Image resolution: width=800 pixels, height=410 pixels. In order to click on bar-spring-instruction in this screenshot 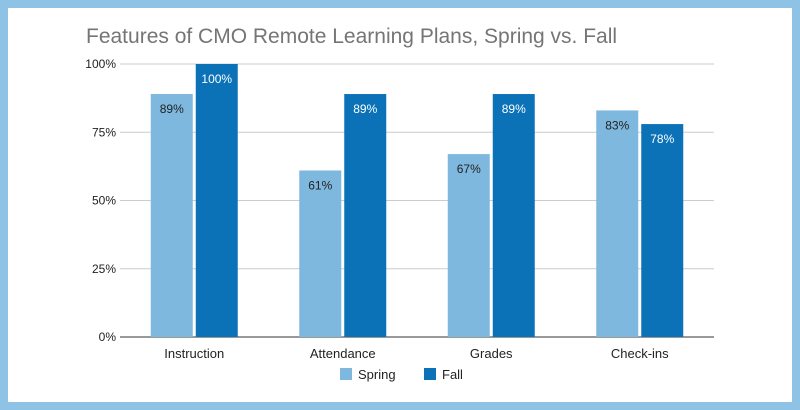, I will do `click(171, 215)`.